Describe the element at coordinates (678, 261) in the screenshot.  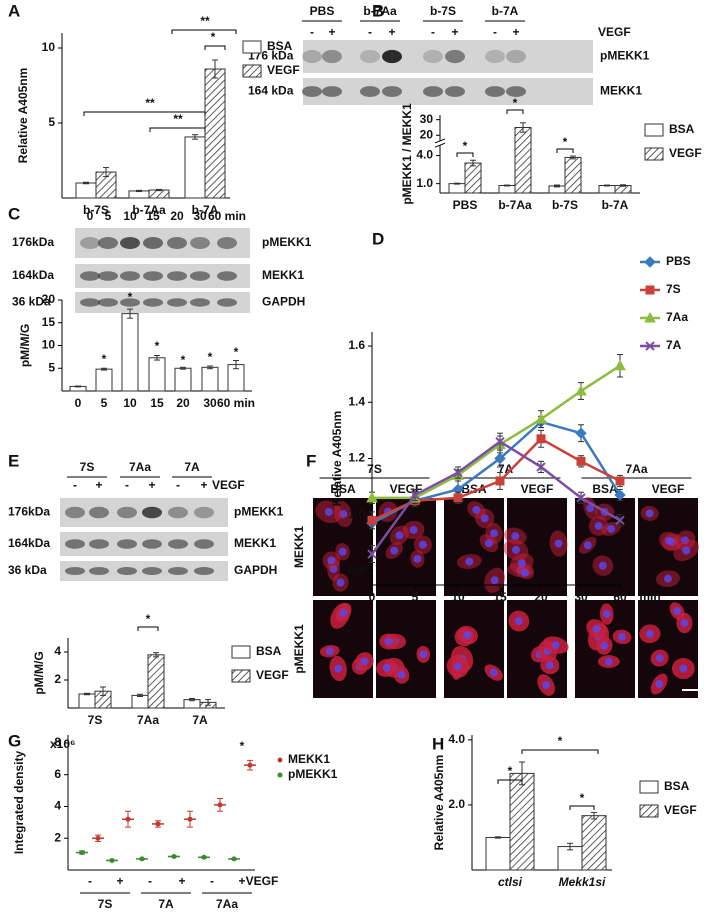
I see `legend-label: PBS` at that location.